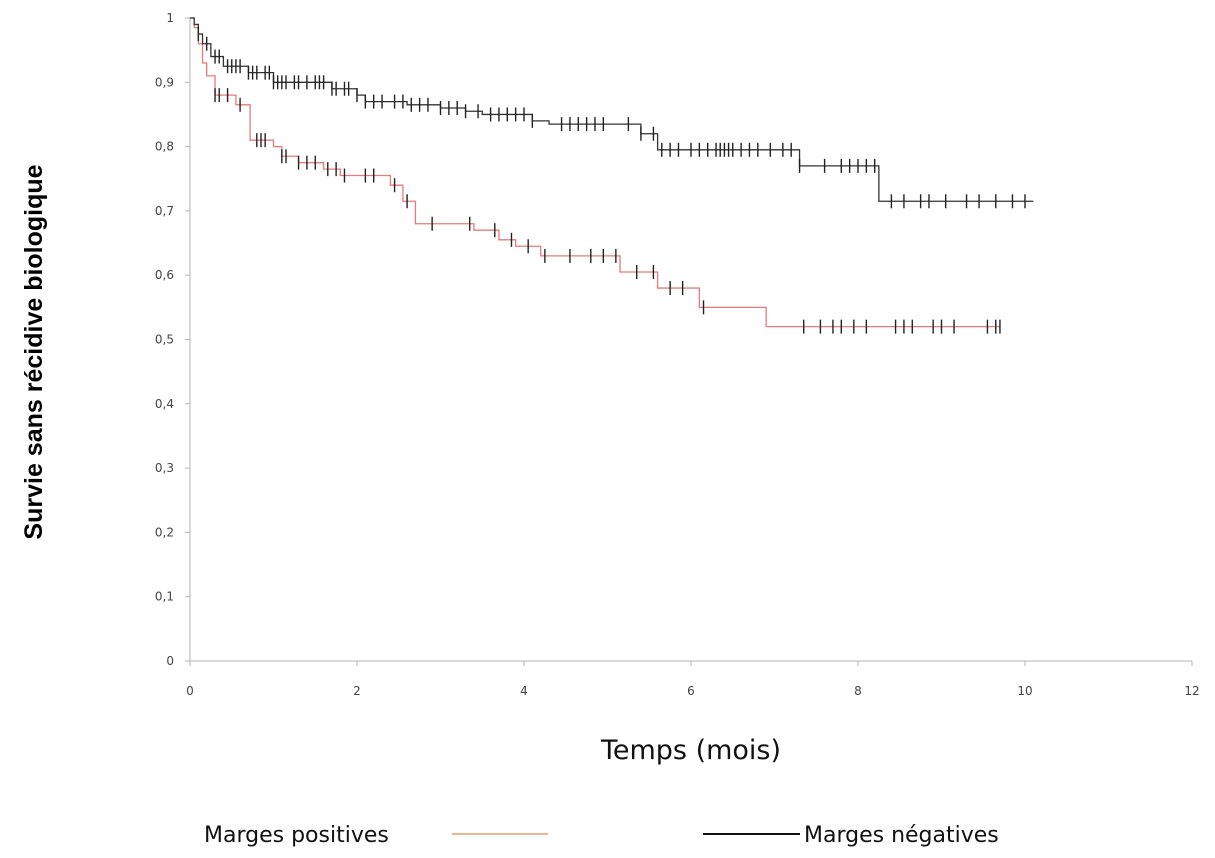 This screenshot has height=858, width=1215. Describe the element at coordinates (164, 468) in the screenshot. I see `y-tick-label: 0,3` at that location.